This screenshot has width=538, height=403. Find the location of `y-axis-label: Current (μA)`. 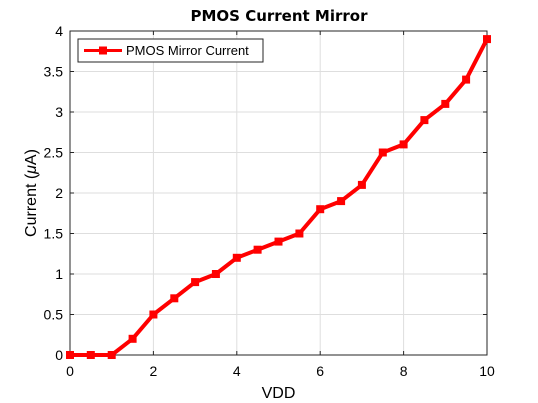

y-axis-label: Current (μA) is located at coordinates (31, 193).